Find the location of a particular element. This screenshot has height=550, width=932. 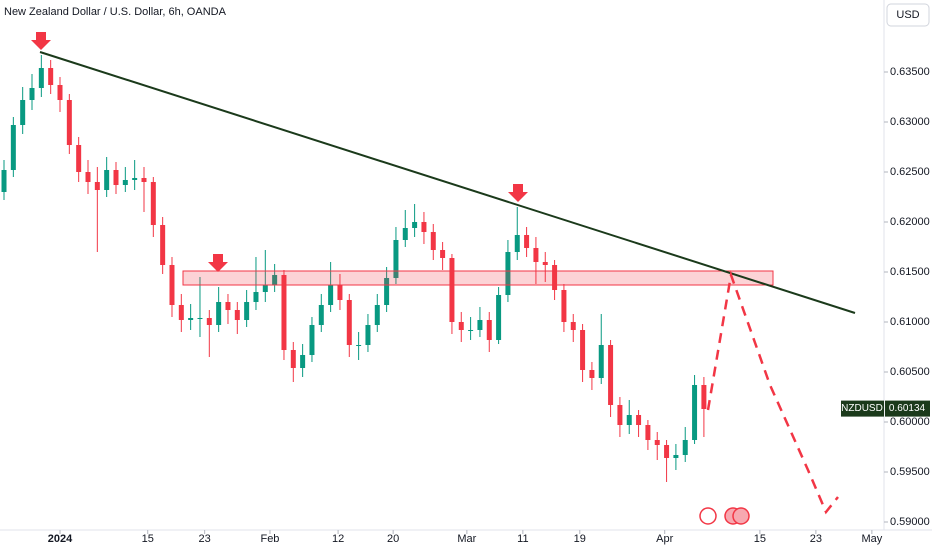

y-tick-label: 0.62000 is located at coordinates (910, 222).